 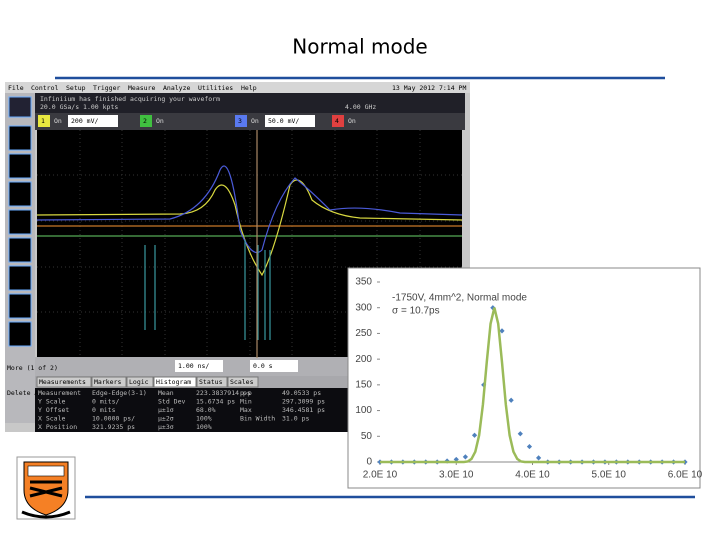 I want to click on measurement-cell: p-p, so click(x=246, y=393).